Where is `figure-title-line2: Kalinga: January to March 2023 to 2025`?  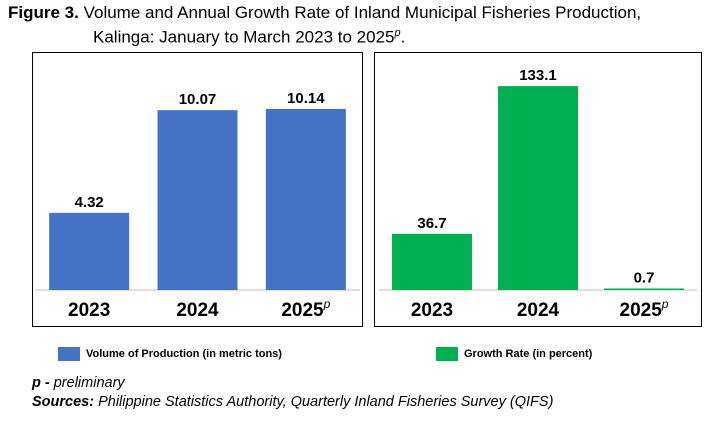
figure-title-line2: Kalinga: January to March 2023 to 2025 is located at coordinates (244, 37).